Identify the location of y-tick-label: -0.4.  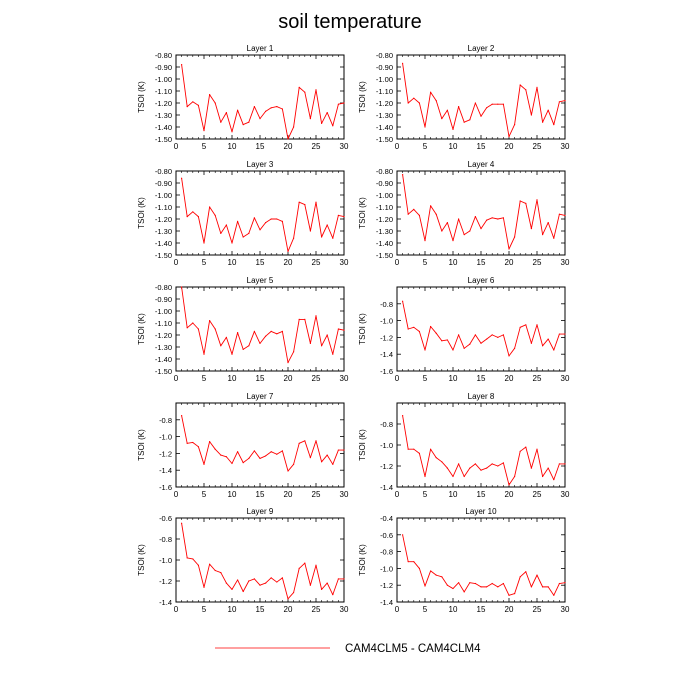
(386, 518).